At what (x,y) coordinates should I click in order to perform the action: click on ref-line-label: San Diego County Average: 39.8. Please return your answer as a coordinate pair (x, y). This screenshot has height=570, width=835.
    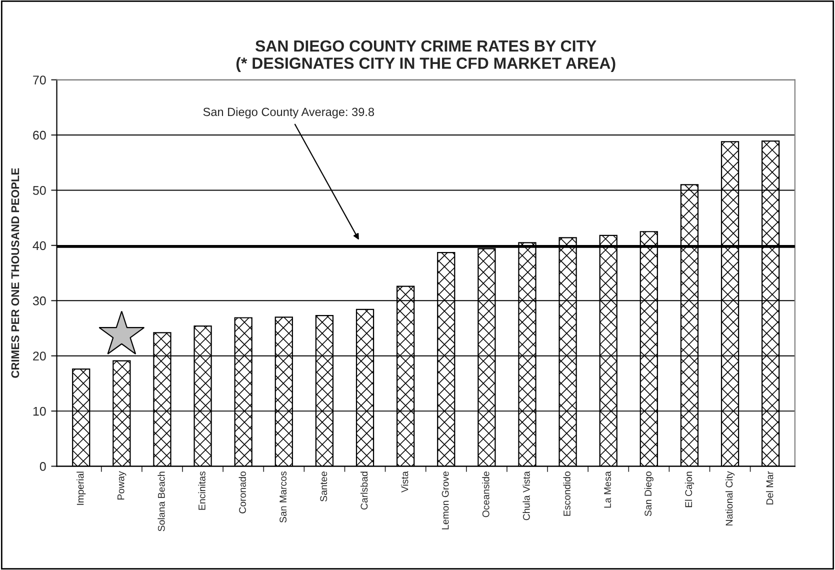
    Looking at the image, I should click on (288, 112).